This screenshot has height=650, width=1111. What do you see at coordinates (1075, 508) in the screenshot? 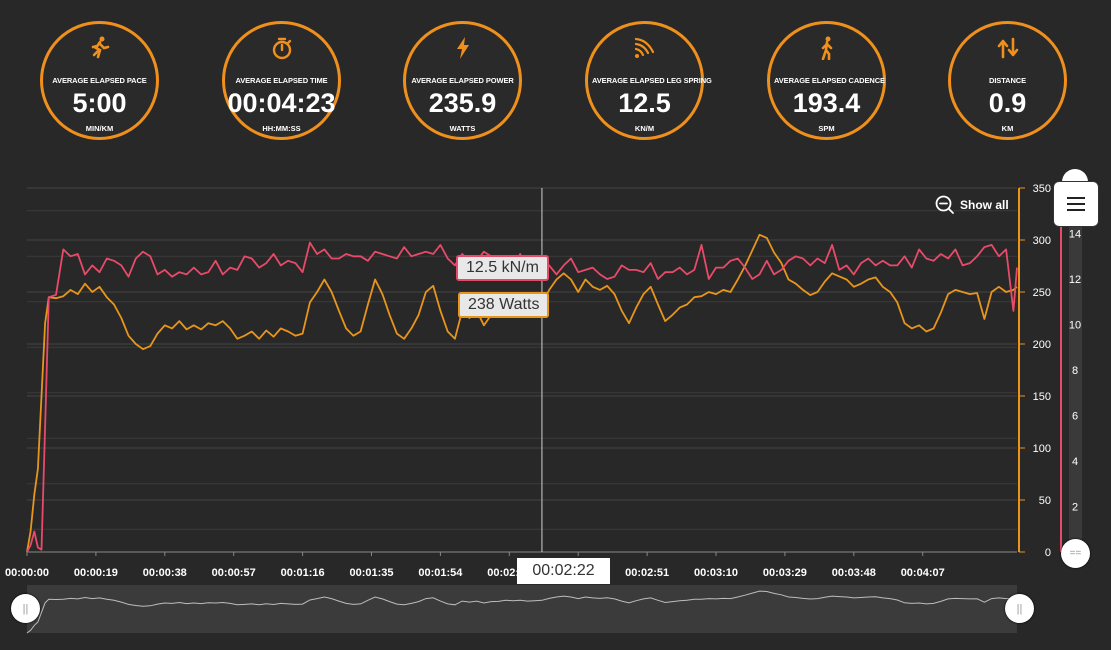
I see `y-tick-label: 2` at bounding box center [1075, 508].